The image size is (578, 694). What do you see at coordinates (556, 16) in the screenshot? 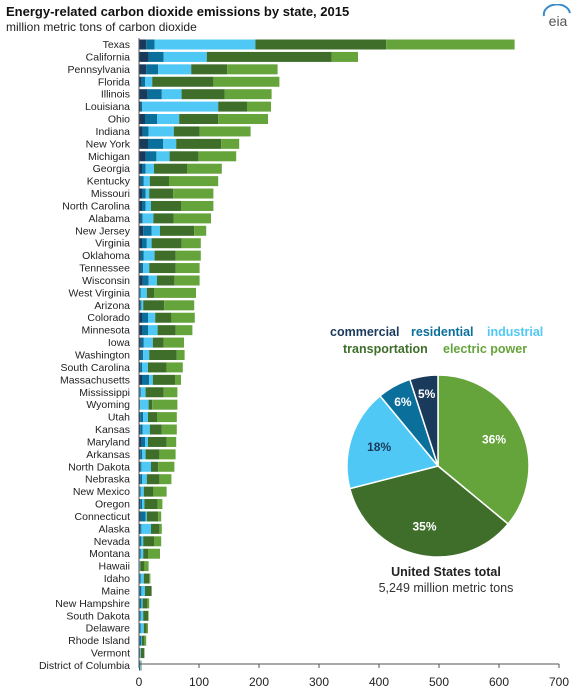
I see `eia-logo: eia` at bounding box center [556, 16].